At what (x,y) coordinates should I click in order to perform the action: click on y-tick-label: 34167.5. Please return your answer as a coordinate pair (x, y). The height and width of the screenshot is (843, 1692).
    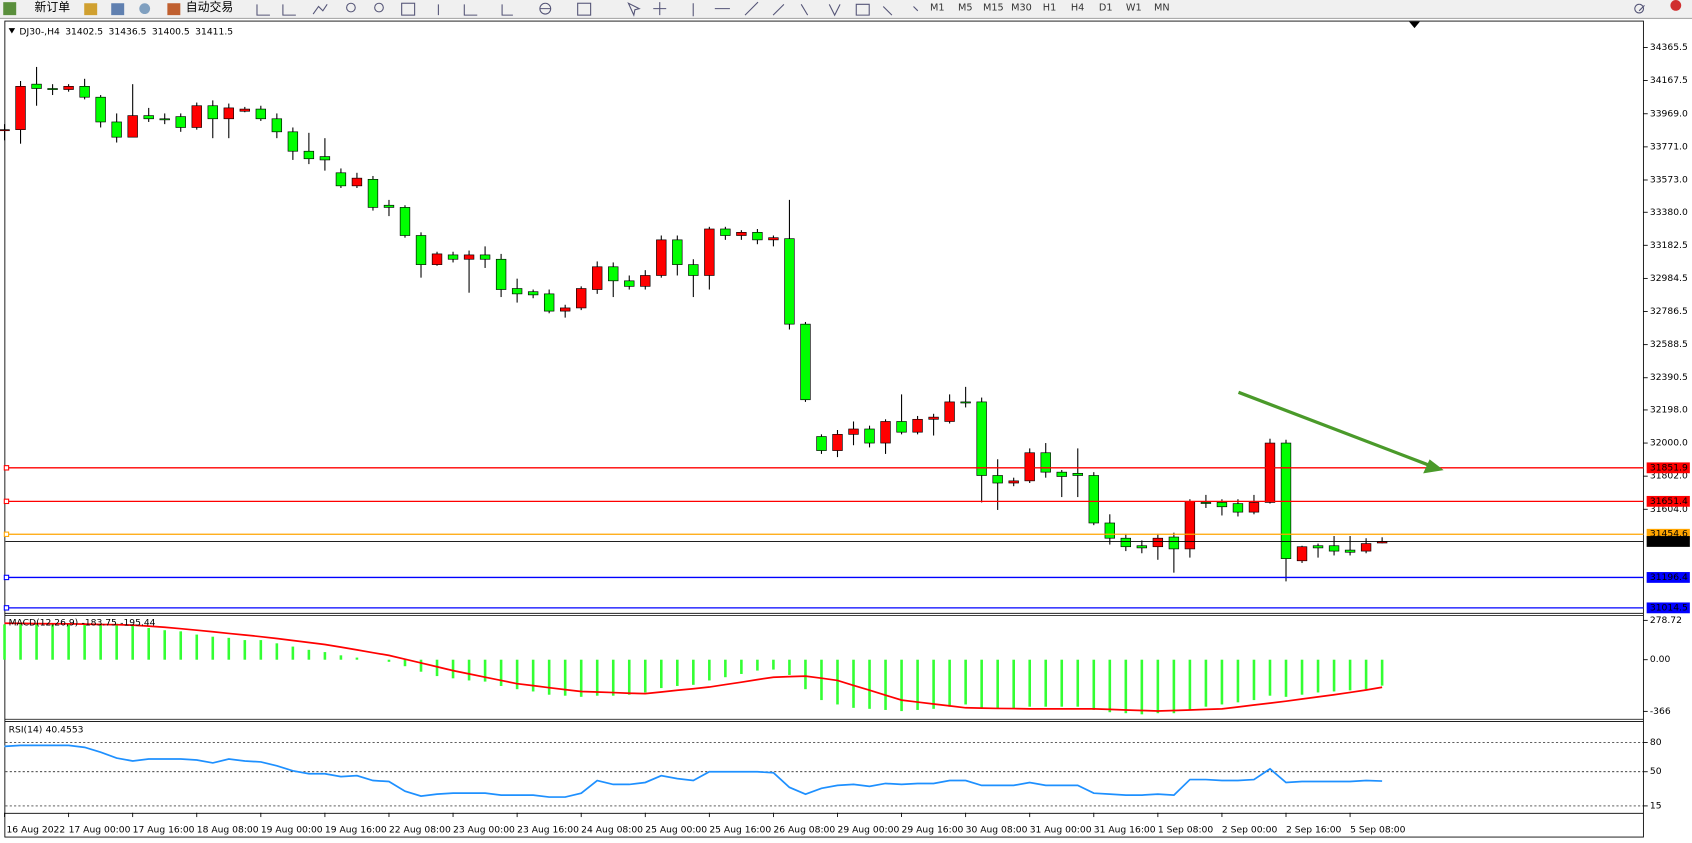
    Looking at the image, I should click on (1669, 80).